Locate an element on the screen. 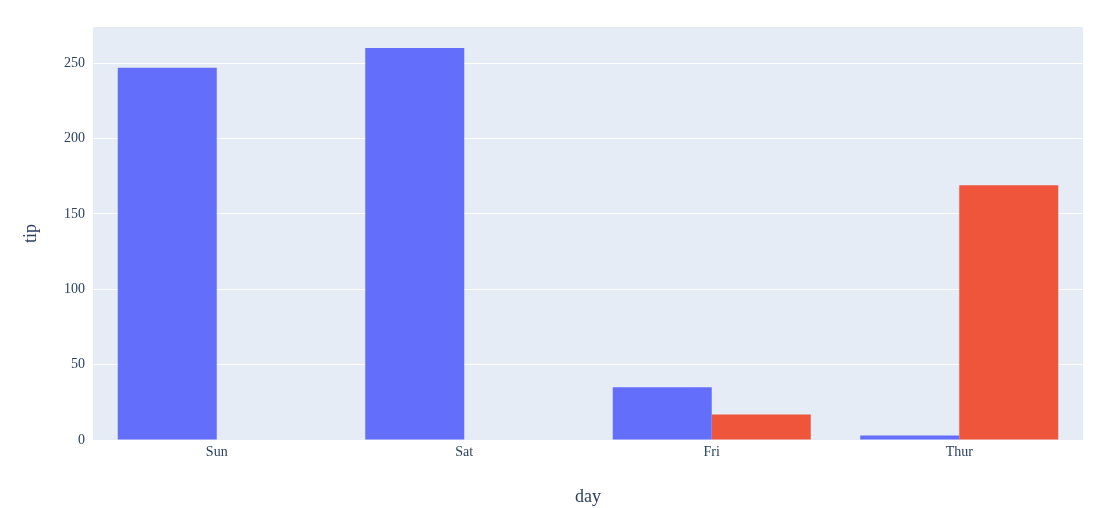 The height and width of the screenshot is (508, 1118). y-tick-label: 50 is located at coordinates (78, 364).